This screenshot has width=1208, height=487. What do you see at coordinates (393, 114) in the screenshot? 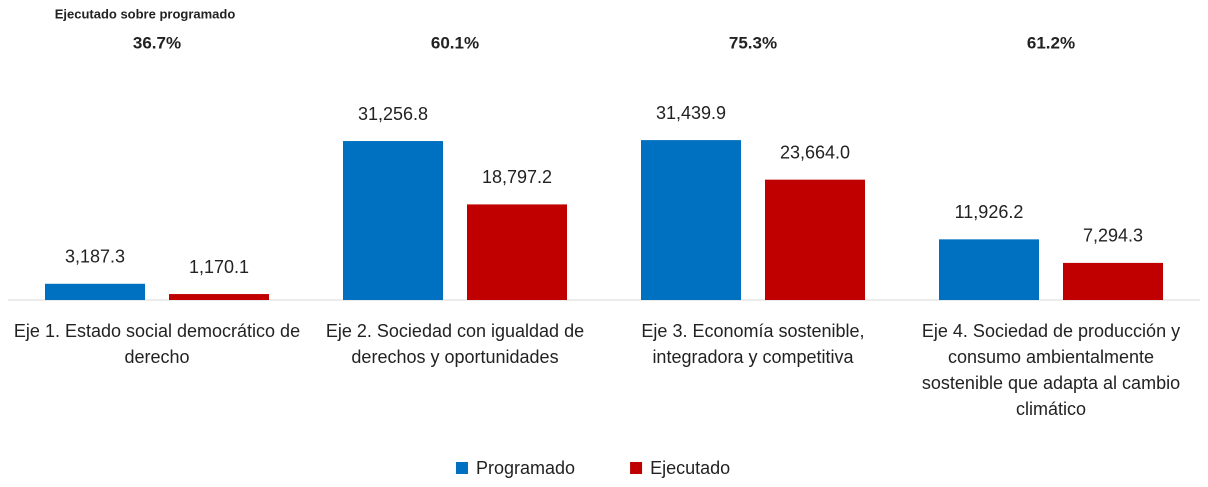
I see `data-label: 31,256.8` at bounding box center [393, 114].